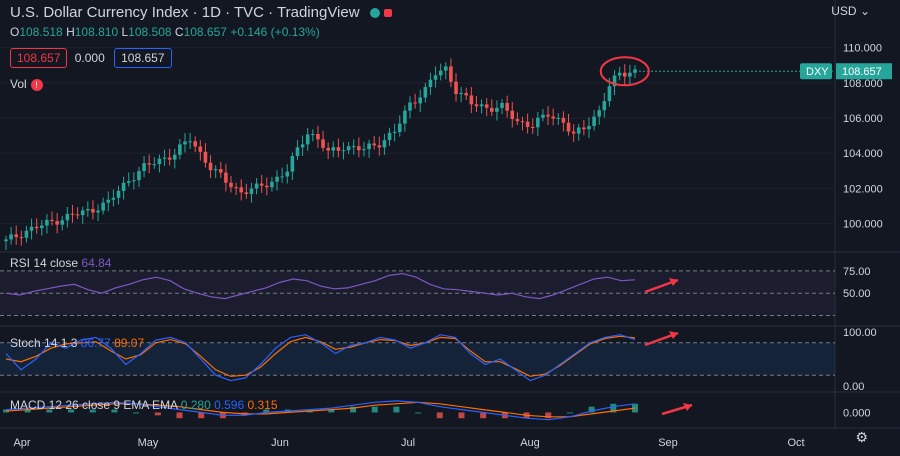 This screenshot has width=900, height=456. Describe the element at coordinates (864, 71) in the screenshot. I see `last-price-tag` at that location.